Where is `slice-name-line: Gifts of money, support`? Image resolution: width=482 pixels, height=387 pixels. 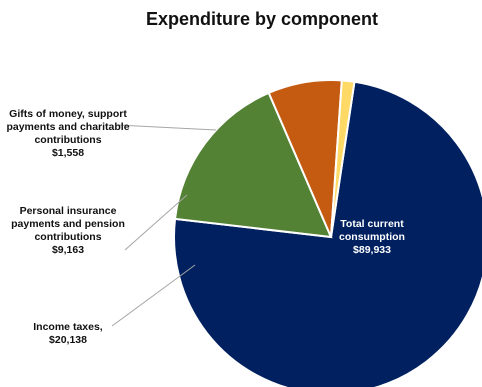 slice-name-line: Gifts of money, support is located at coordinates (68, 114).